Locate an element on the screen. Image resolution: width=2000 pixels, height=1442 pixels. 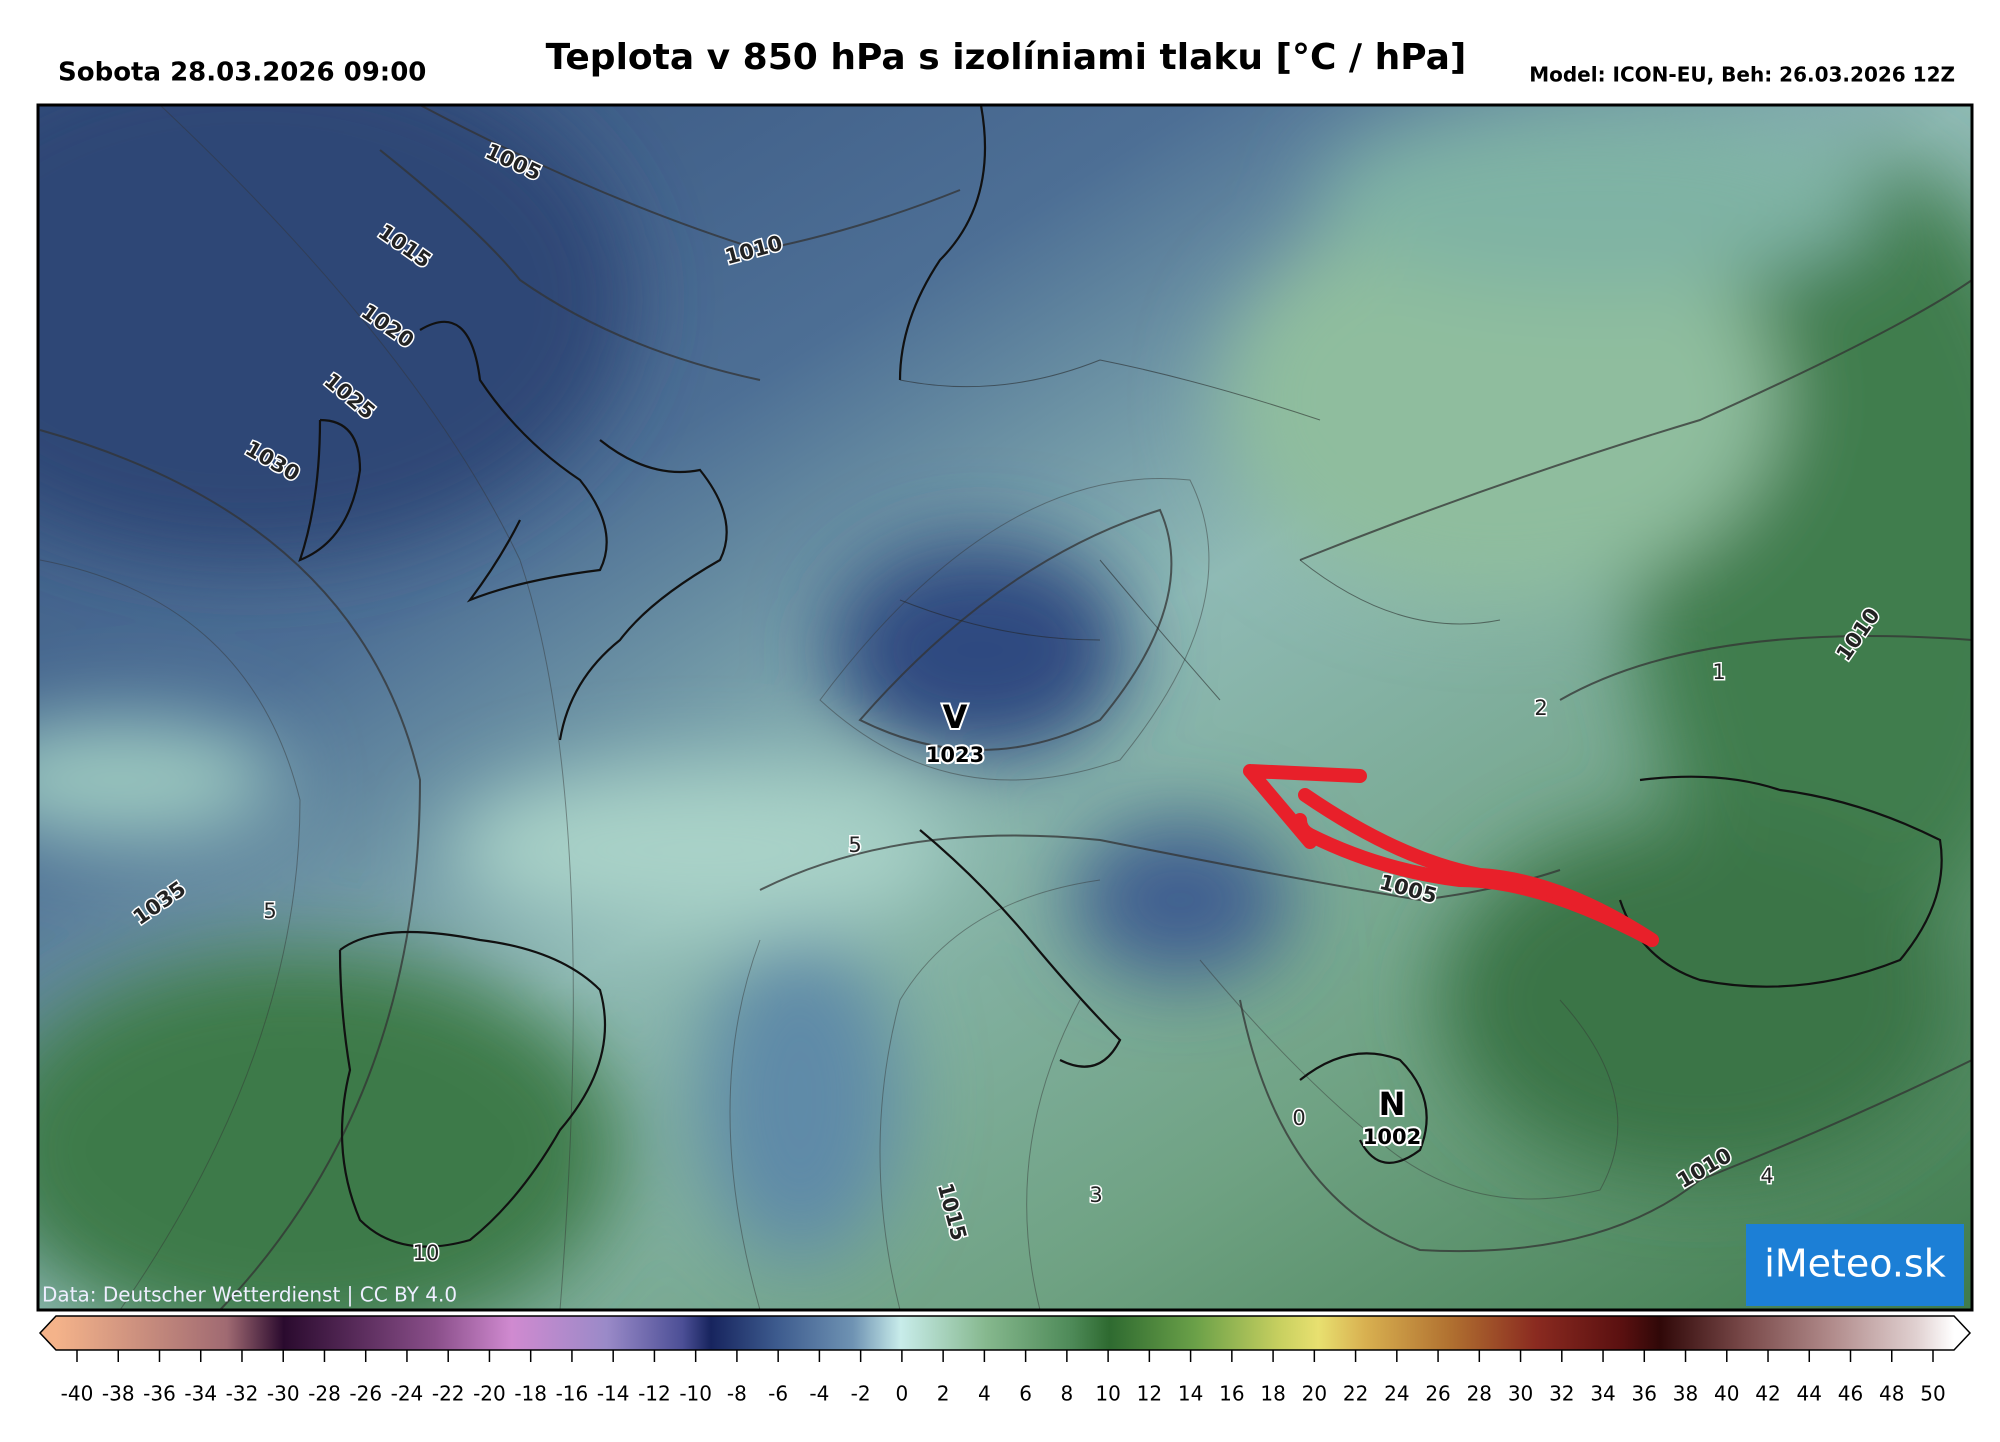
logo-text: iMeteo.sk is located at coordinates (1854, 1264).